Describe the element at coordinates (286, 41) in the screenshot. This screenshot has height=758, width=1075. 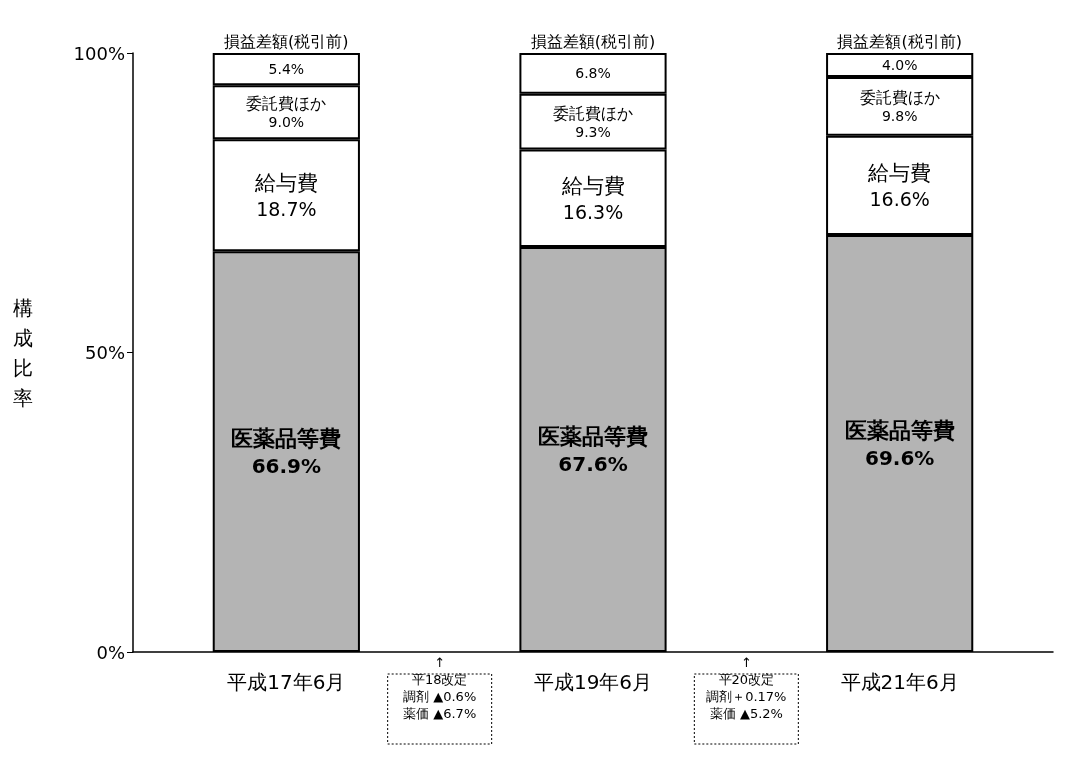
I see `series-label: 損益差額(税引前)` at that location.